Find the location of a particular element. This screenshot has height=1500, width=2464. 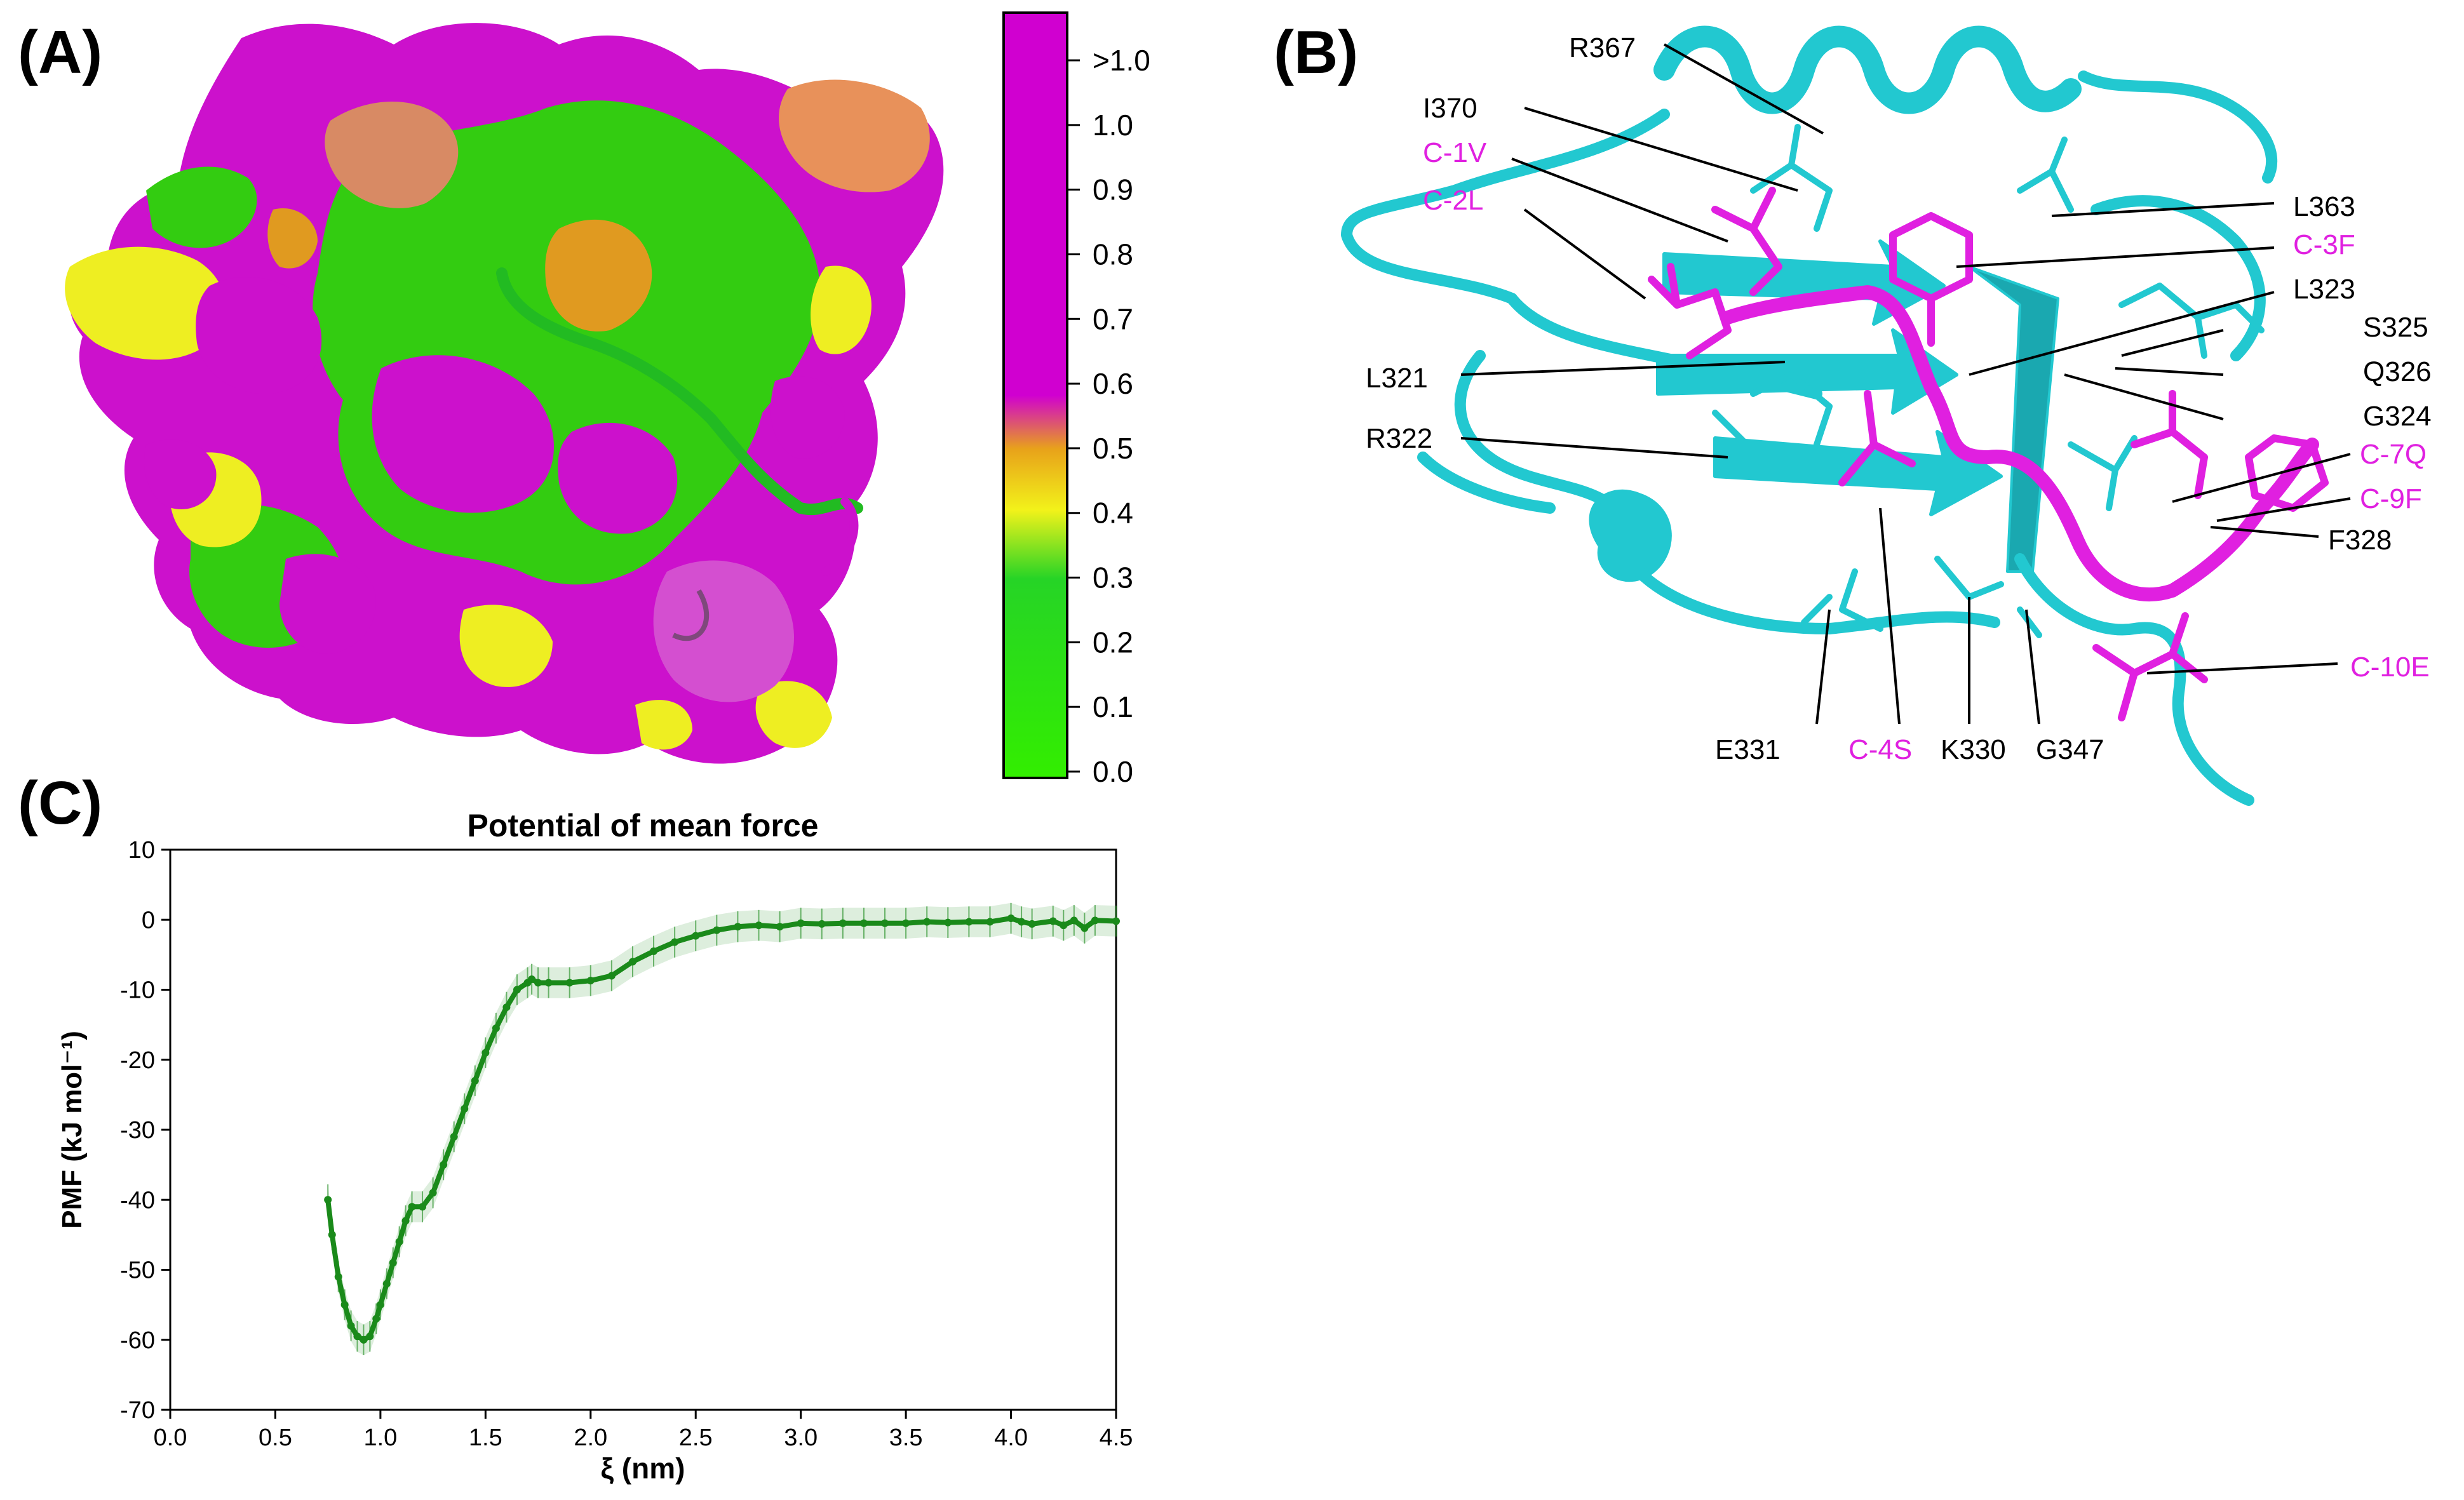

label-k330: K330 is located at coordinates (1973, 749).